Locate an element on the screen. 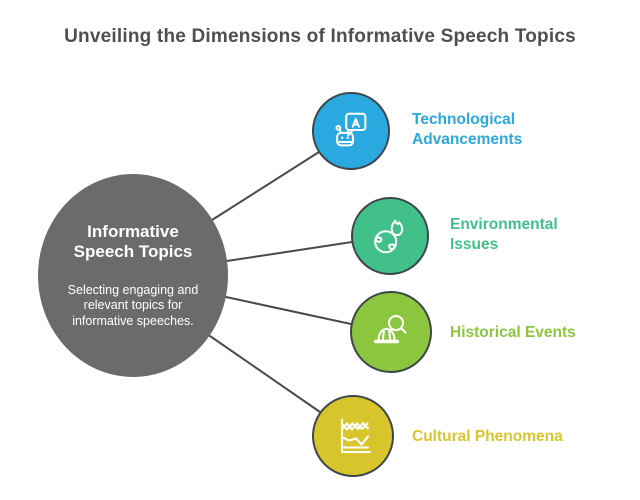  central-topic-heading: Informative Speech Topics is located at coordinates (133, 242).